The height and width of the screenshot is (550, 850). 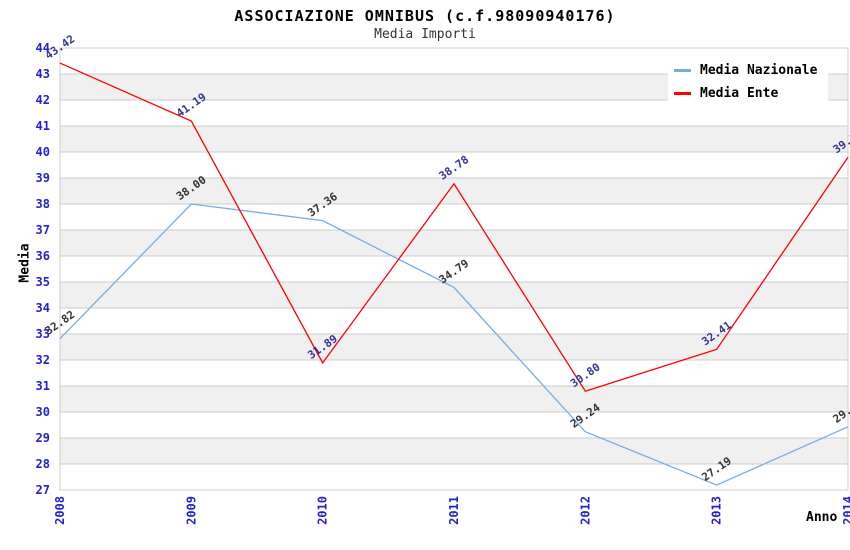 I want to click on y-tick-label: 38, so click(x=43, y=204).